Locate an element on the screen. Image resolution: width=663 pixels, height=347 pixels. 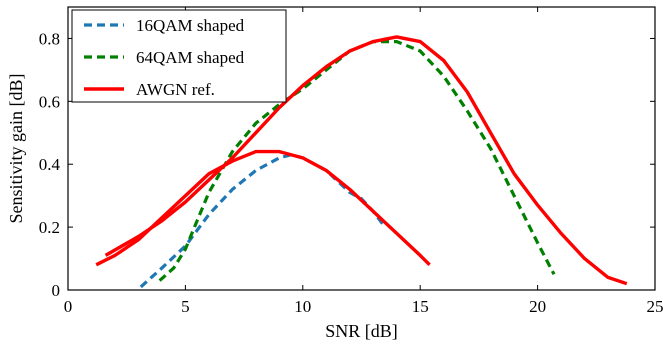
legend-box is located at coordinates (179, 56).